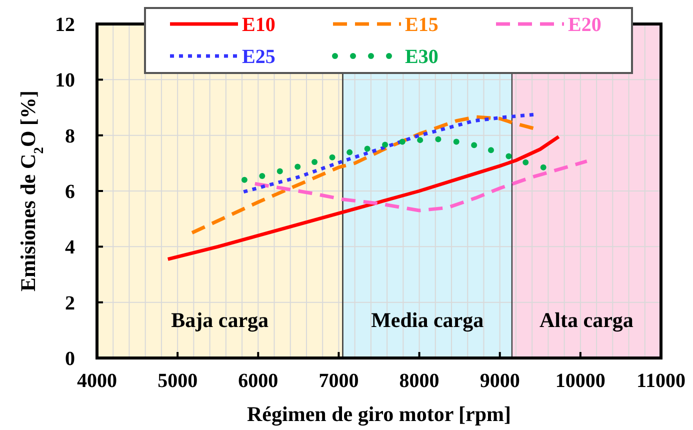  What do you see at coordinates (427, 320) in the screenshot?
I see `band-label: Media carga` at bounding box center [427, 320].